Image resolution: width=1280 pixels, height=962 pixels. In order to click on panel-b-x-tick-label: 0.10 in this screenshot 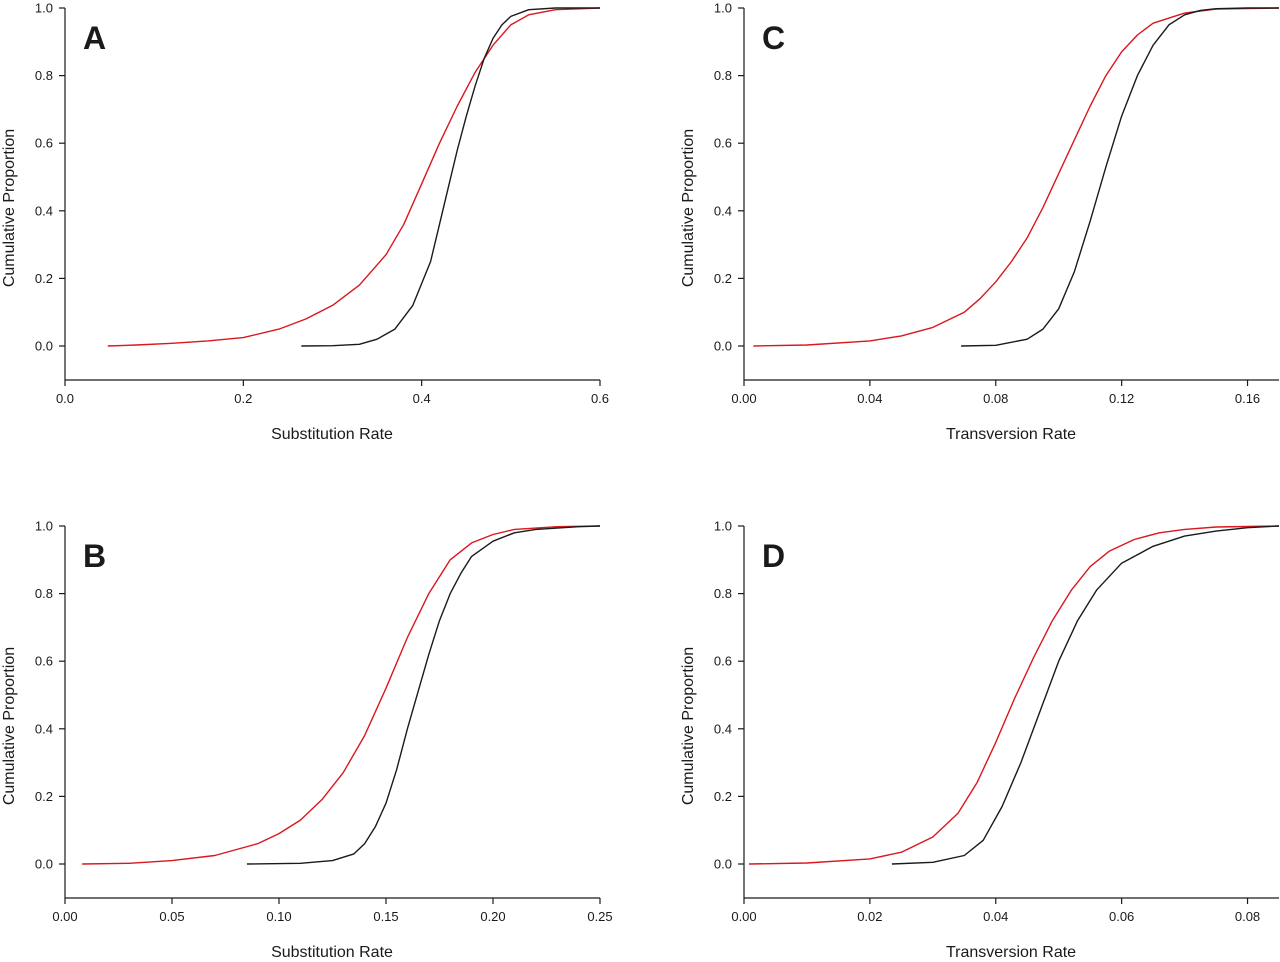, I will do `click(278, 916)`.